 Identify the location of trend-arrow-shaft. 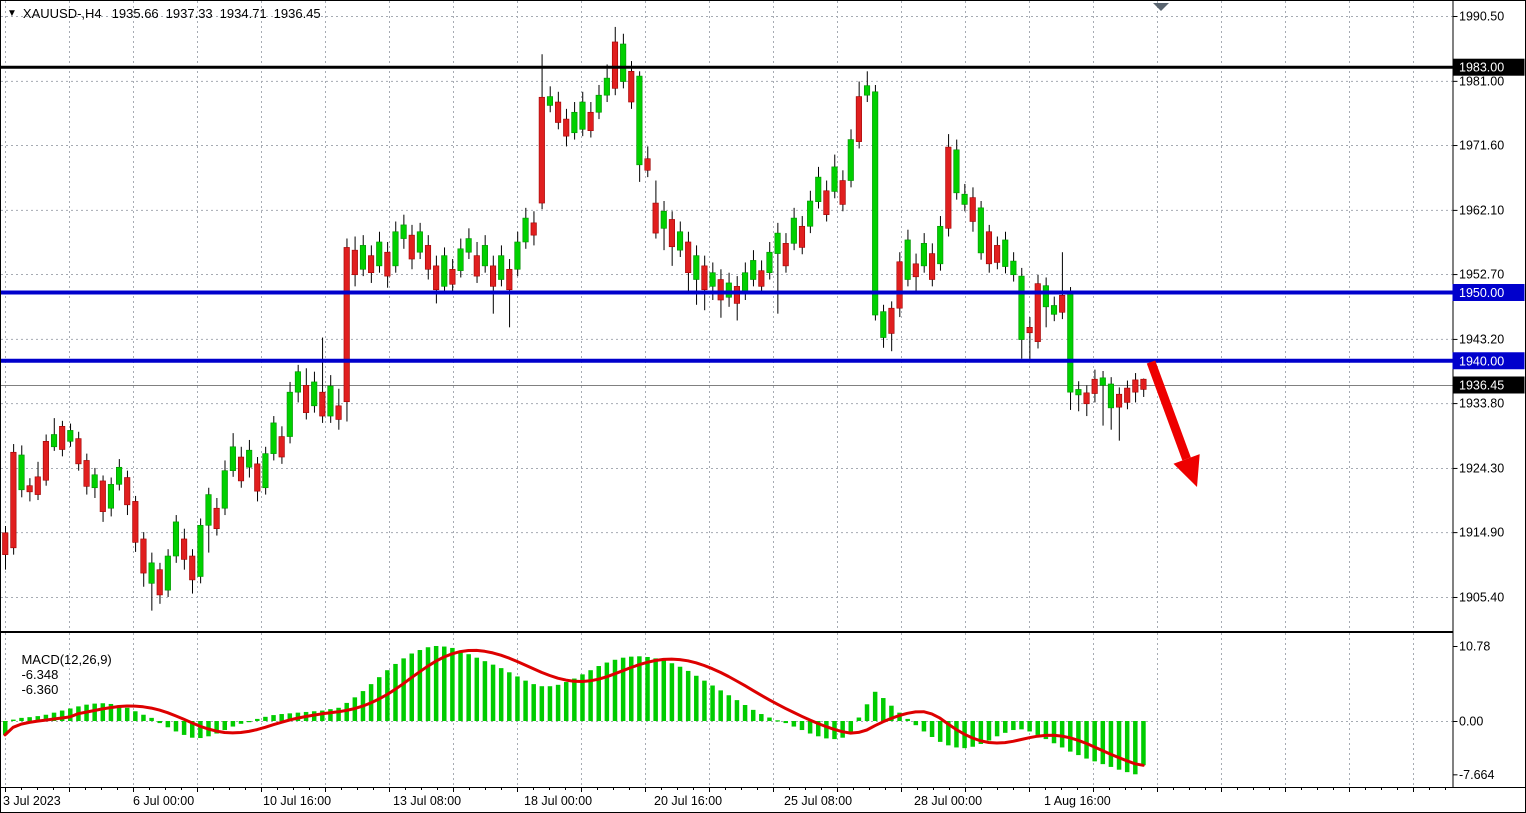
(1168, 410).